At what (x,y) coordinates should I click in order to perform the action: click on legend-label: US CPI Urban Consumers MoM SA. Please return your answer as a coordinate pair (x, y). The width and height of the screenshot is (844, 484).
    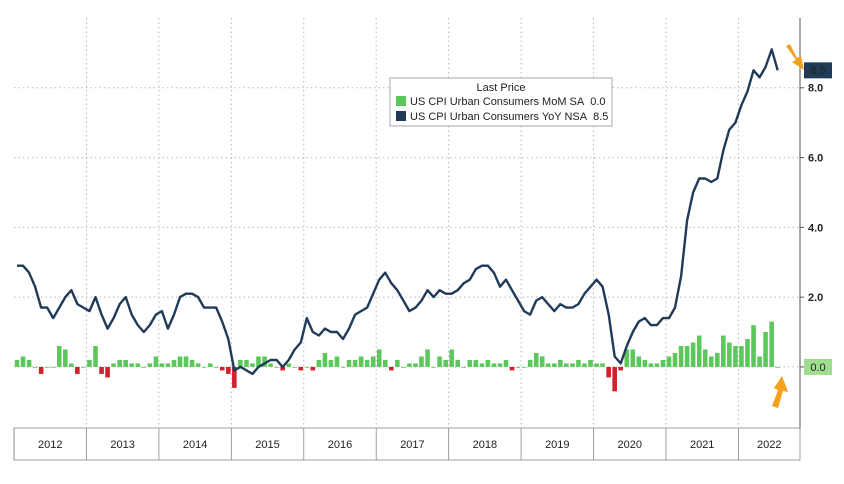
    Looking at the image, I should click on (497, 102).